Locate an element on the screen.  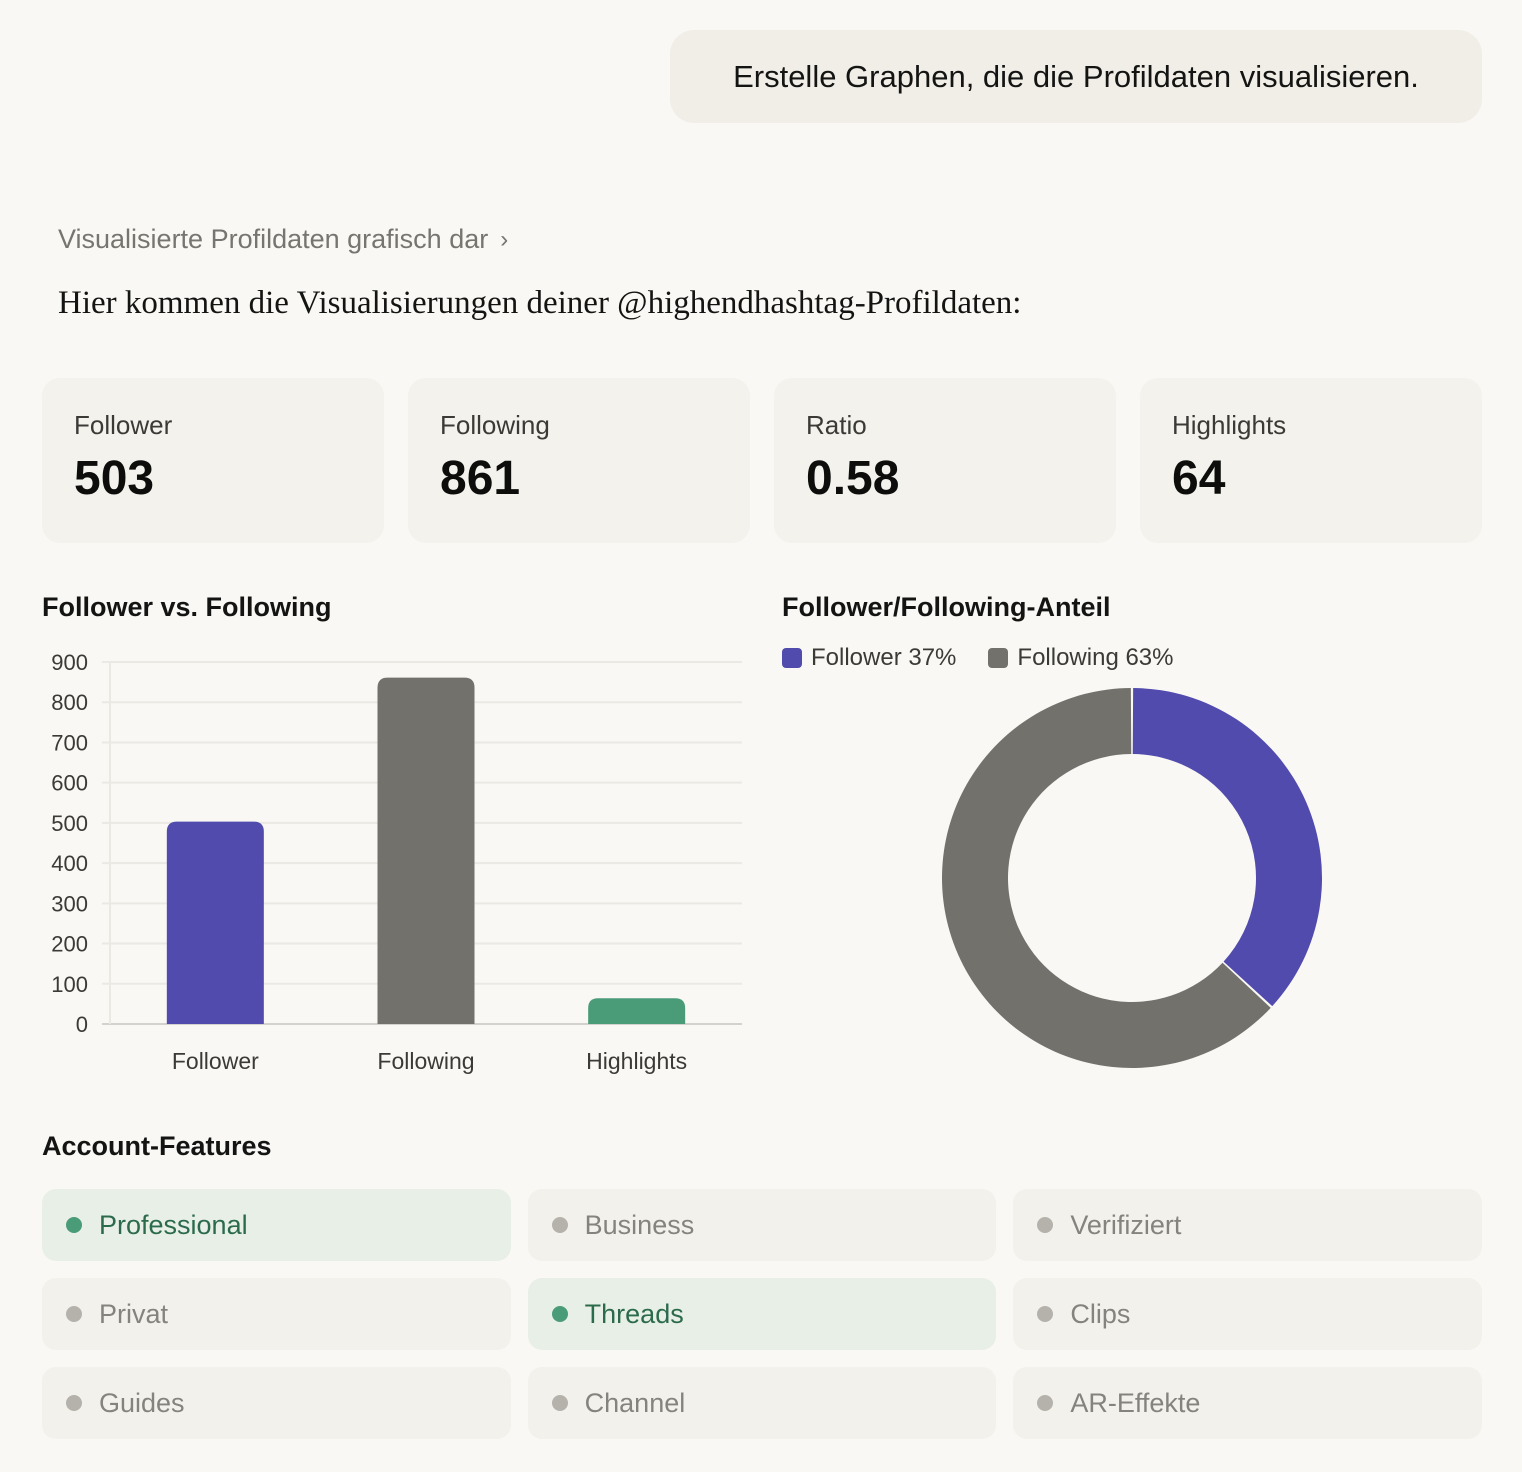
feature-label: AR-Effekte is located at coordinates (1135, 1402).